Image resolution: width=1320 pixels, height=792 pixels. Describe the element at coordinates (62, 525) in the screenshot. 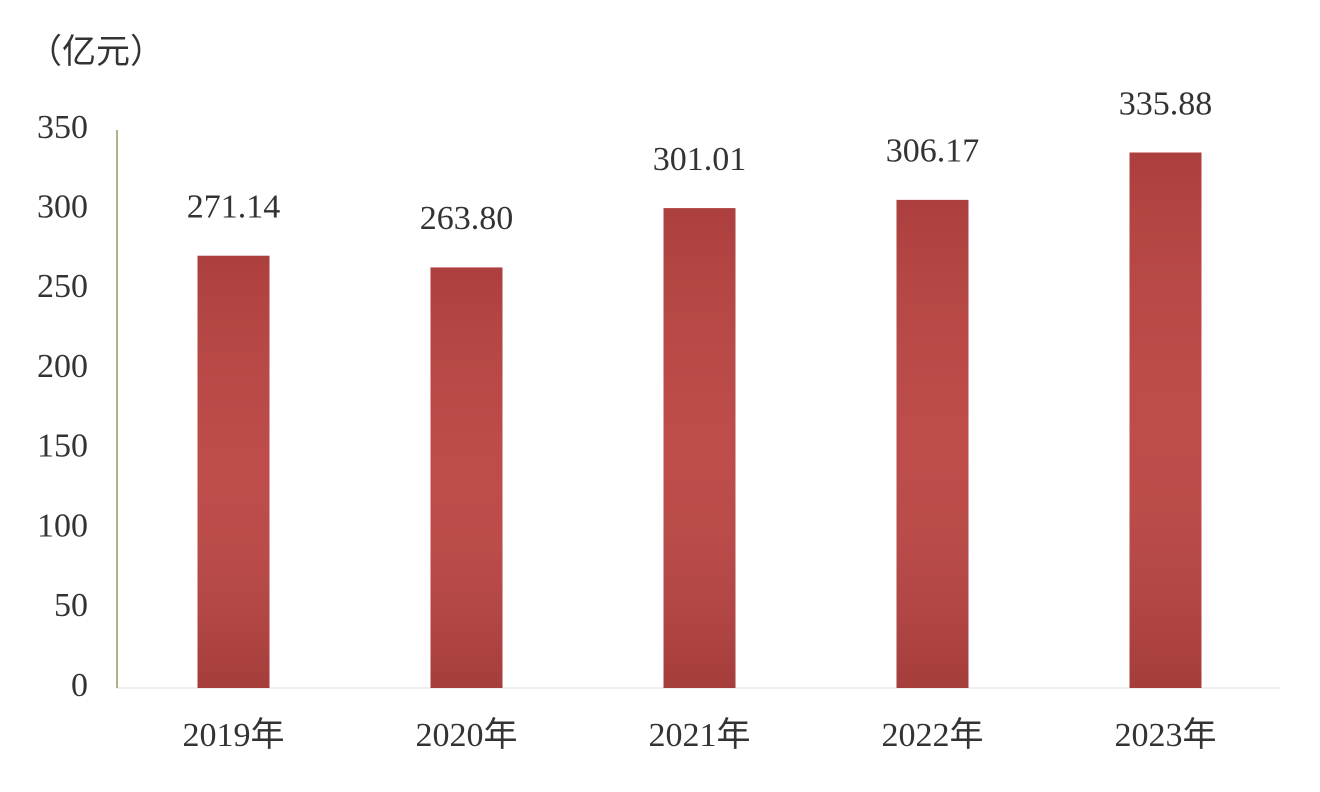

I see `y-tick-label: 100` at that location.